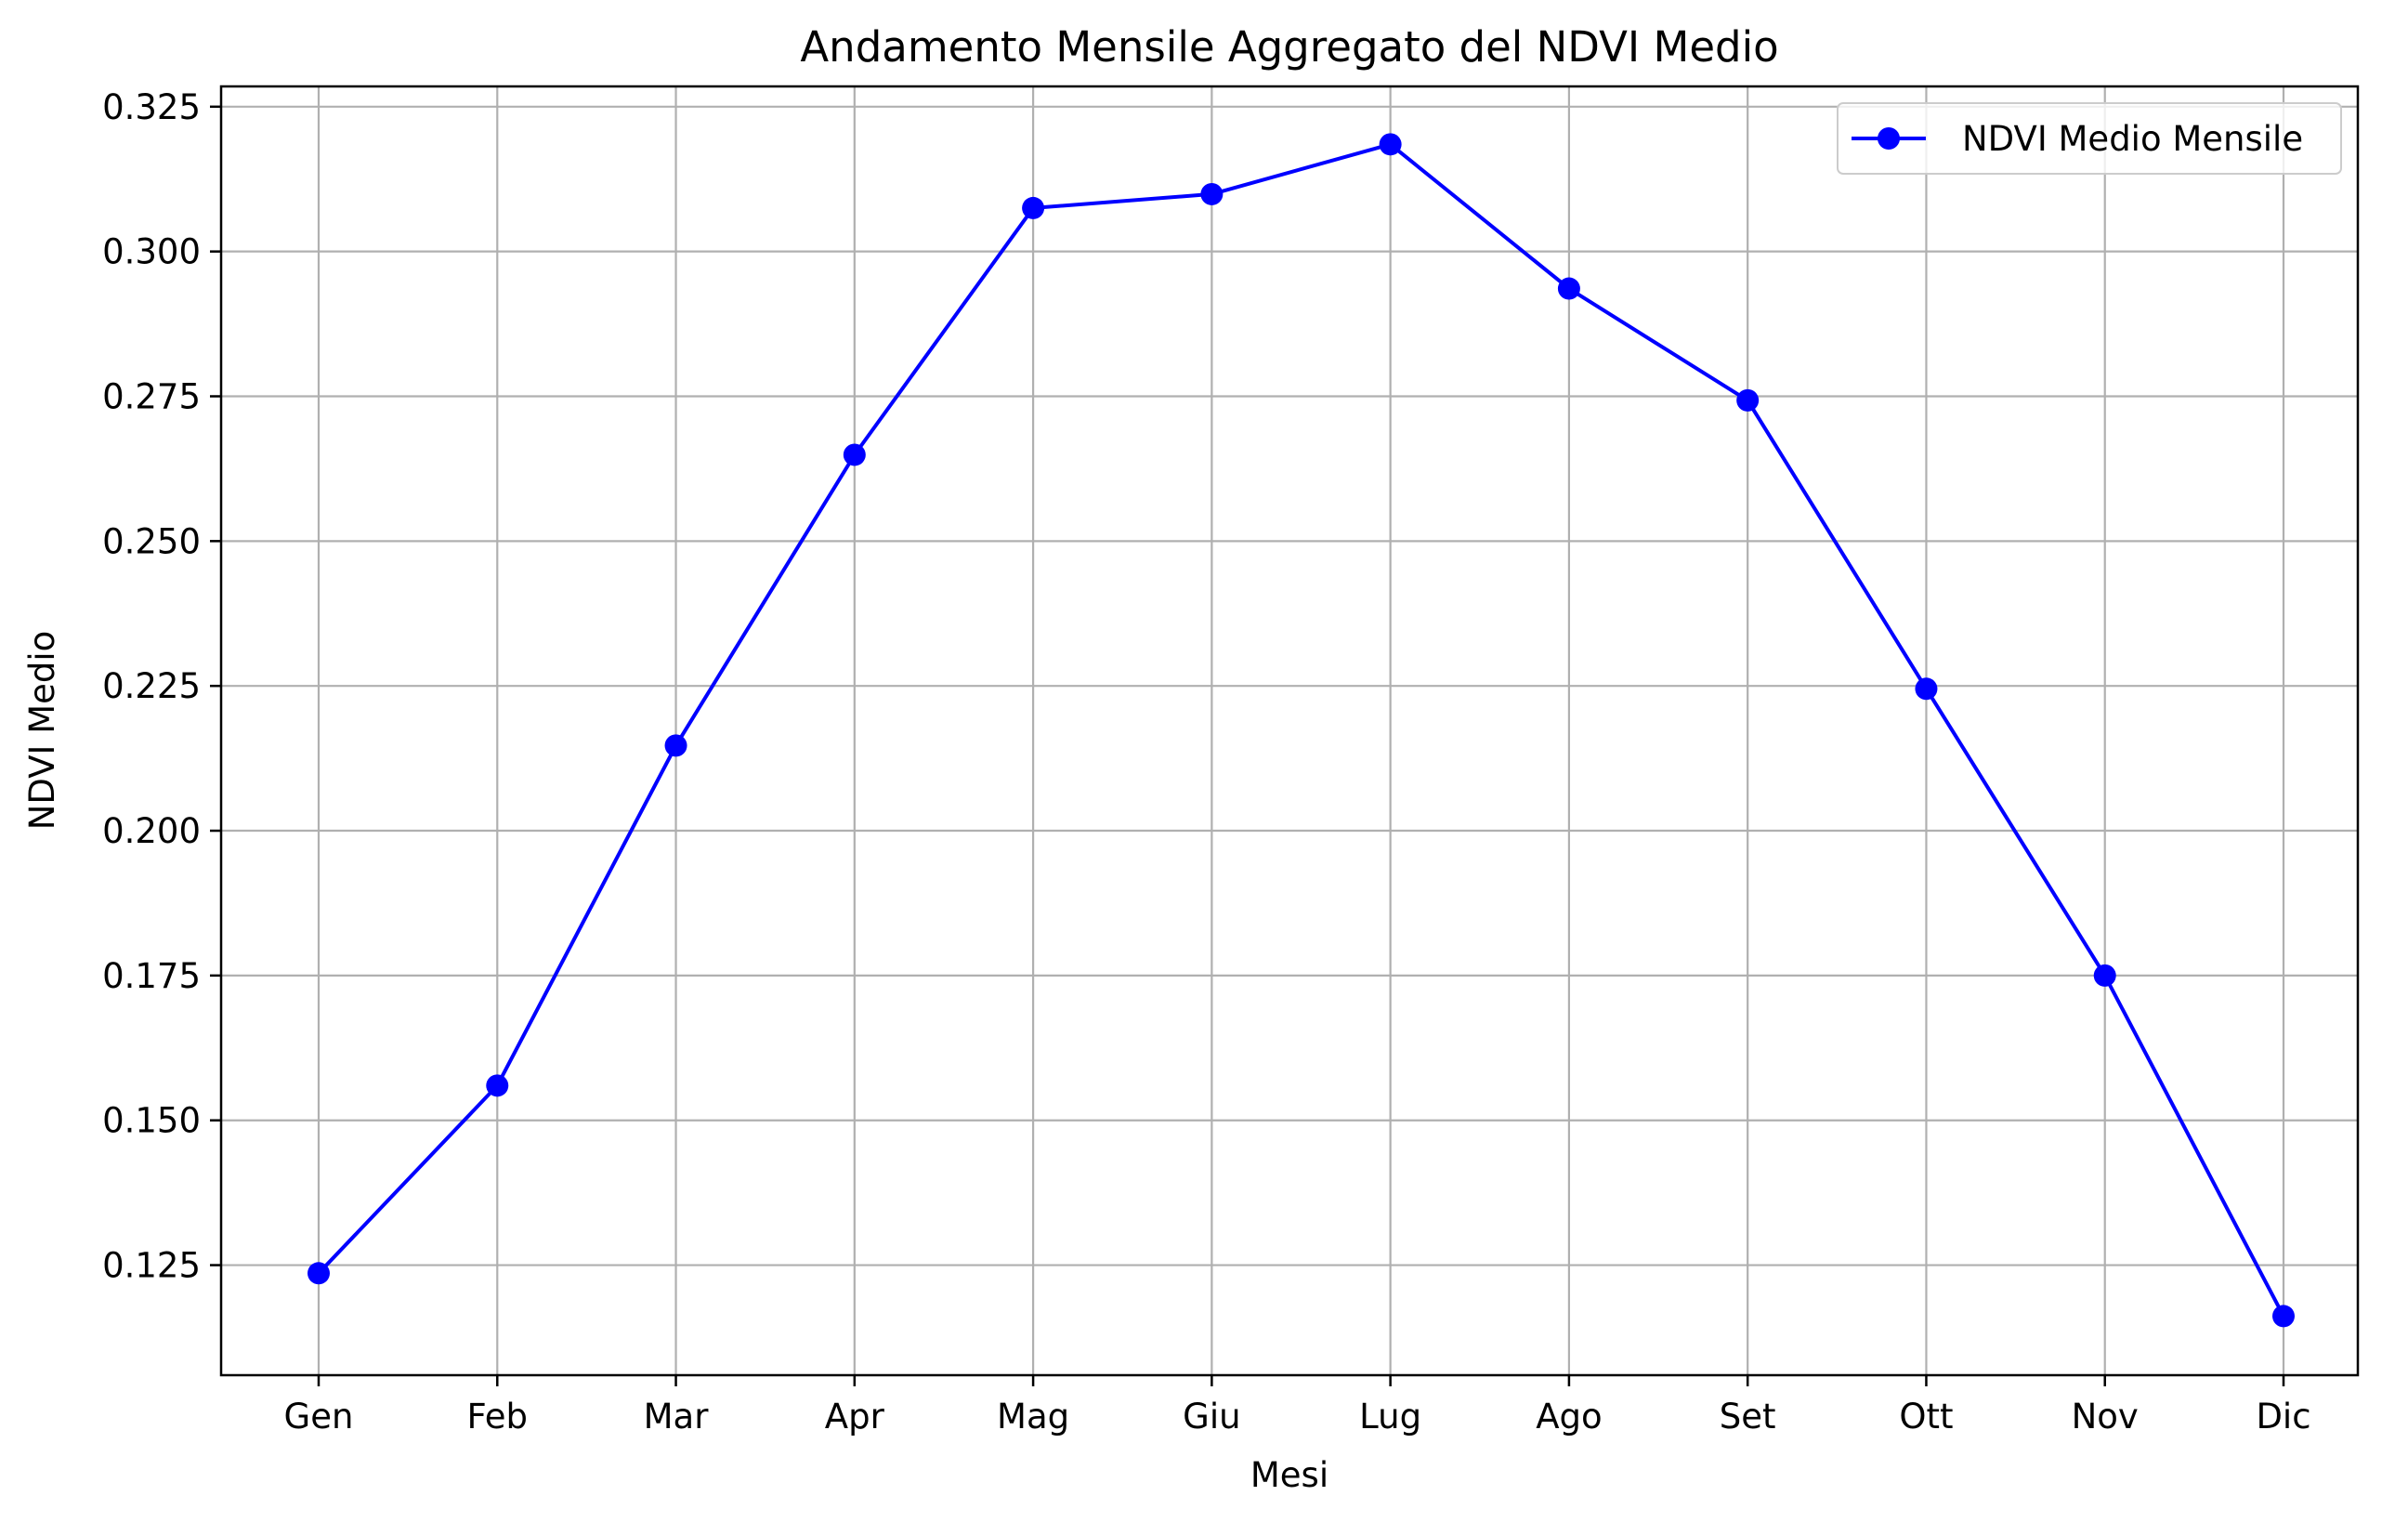 The image size is (2408, 1522). Describe the element at coordinates (1569, 1417) in the screenshot. I see `x-tick-label: Ago` at that location.